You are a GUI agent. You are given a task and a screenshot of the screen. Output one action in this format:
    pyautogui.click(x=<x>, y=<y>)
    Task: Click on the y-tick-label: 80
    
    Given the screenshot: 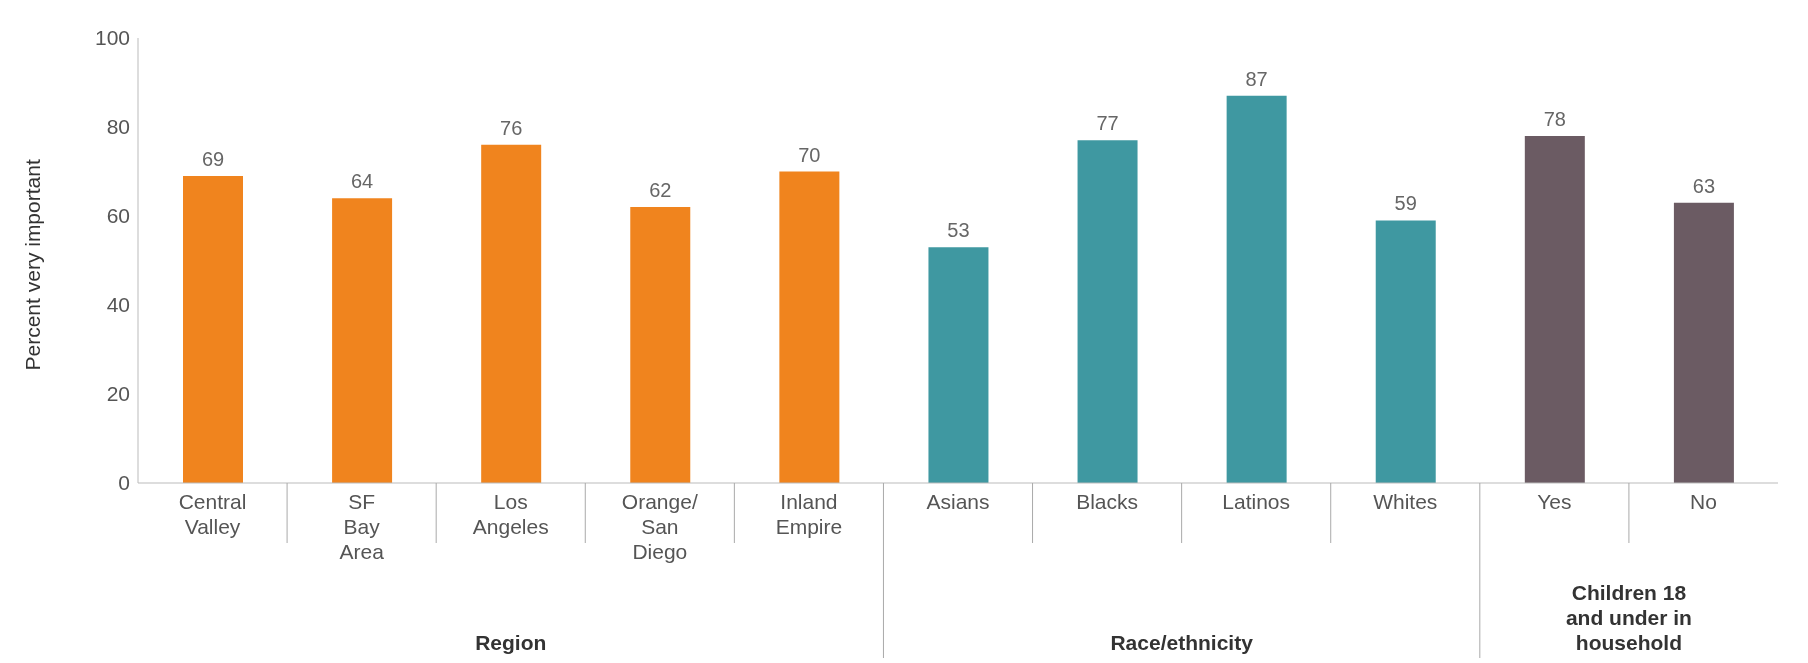 What is the action you would take?
    pyautogui.click(x=118, y=127)
    